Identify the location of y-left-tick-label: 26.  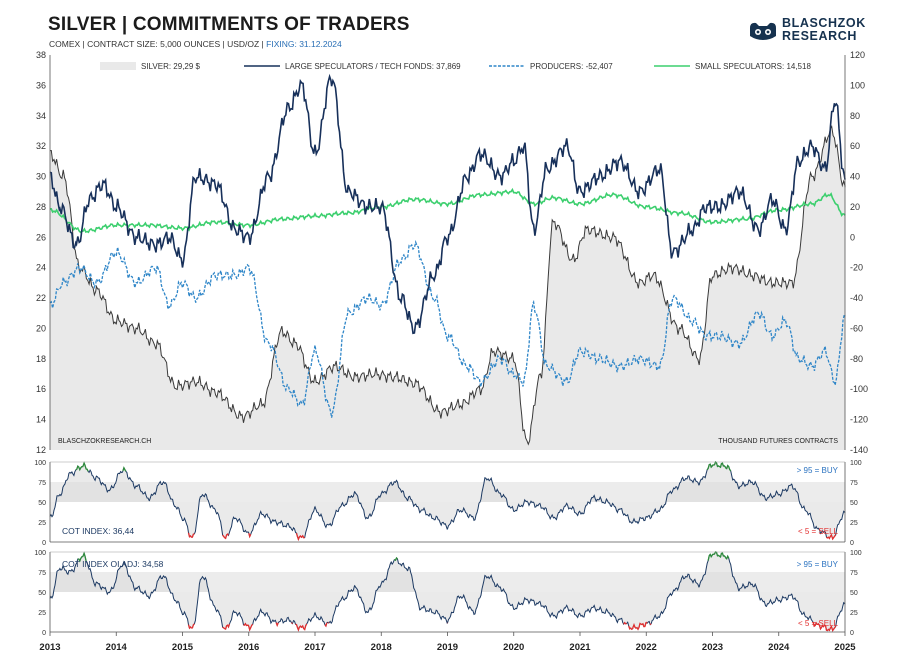
(41, 237).